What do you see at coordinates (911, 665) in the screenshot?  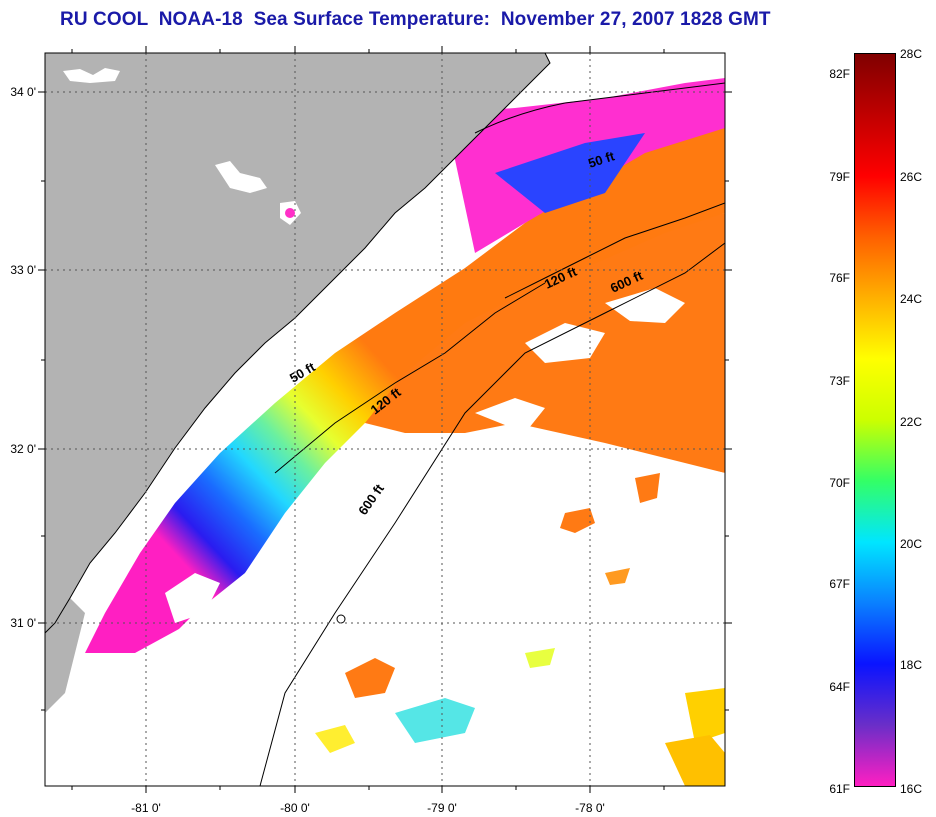 I see `colorbar-label-18c: 18C` at bounding box center [911, 665].